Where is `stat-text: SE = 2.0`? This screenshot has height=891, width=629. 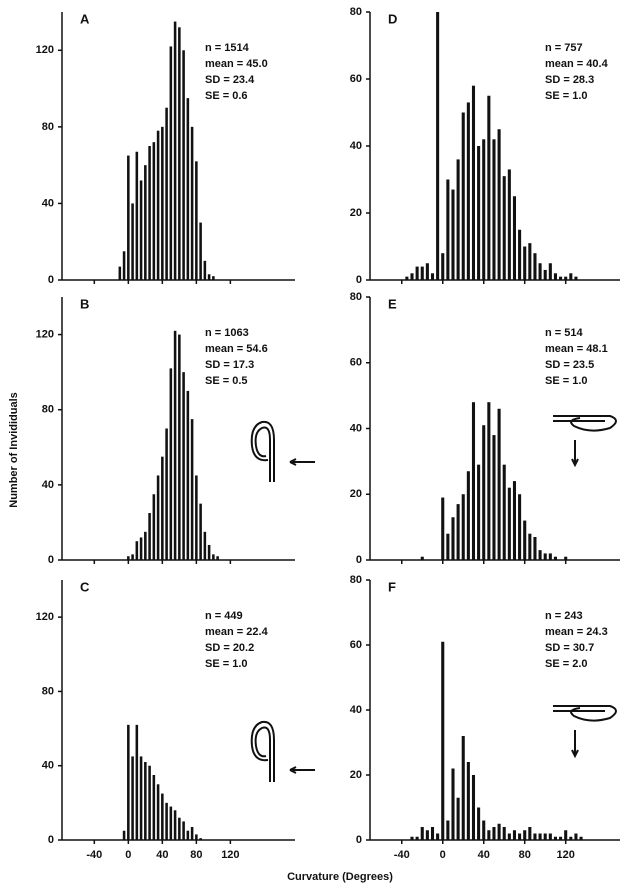 stat-text: SE = 2.0 is located at coordinates (566, 664).